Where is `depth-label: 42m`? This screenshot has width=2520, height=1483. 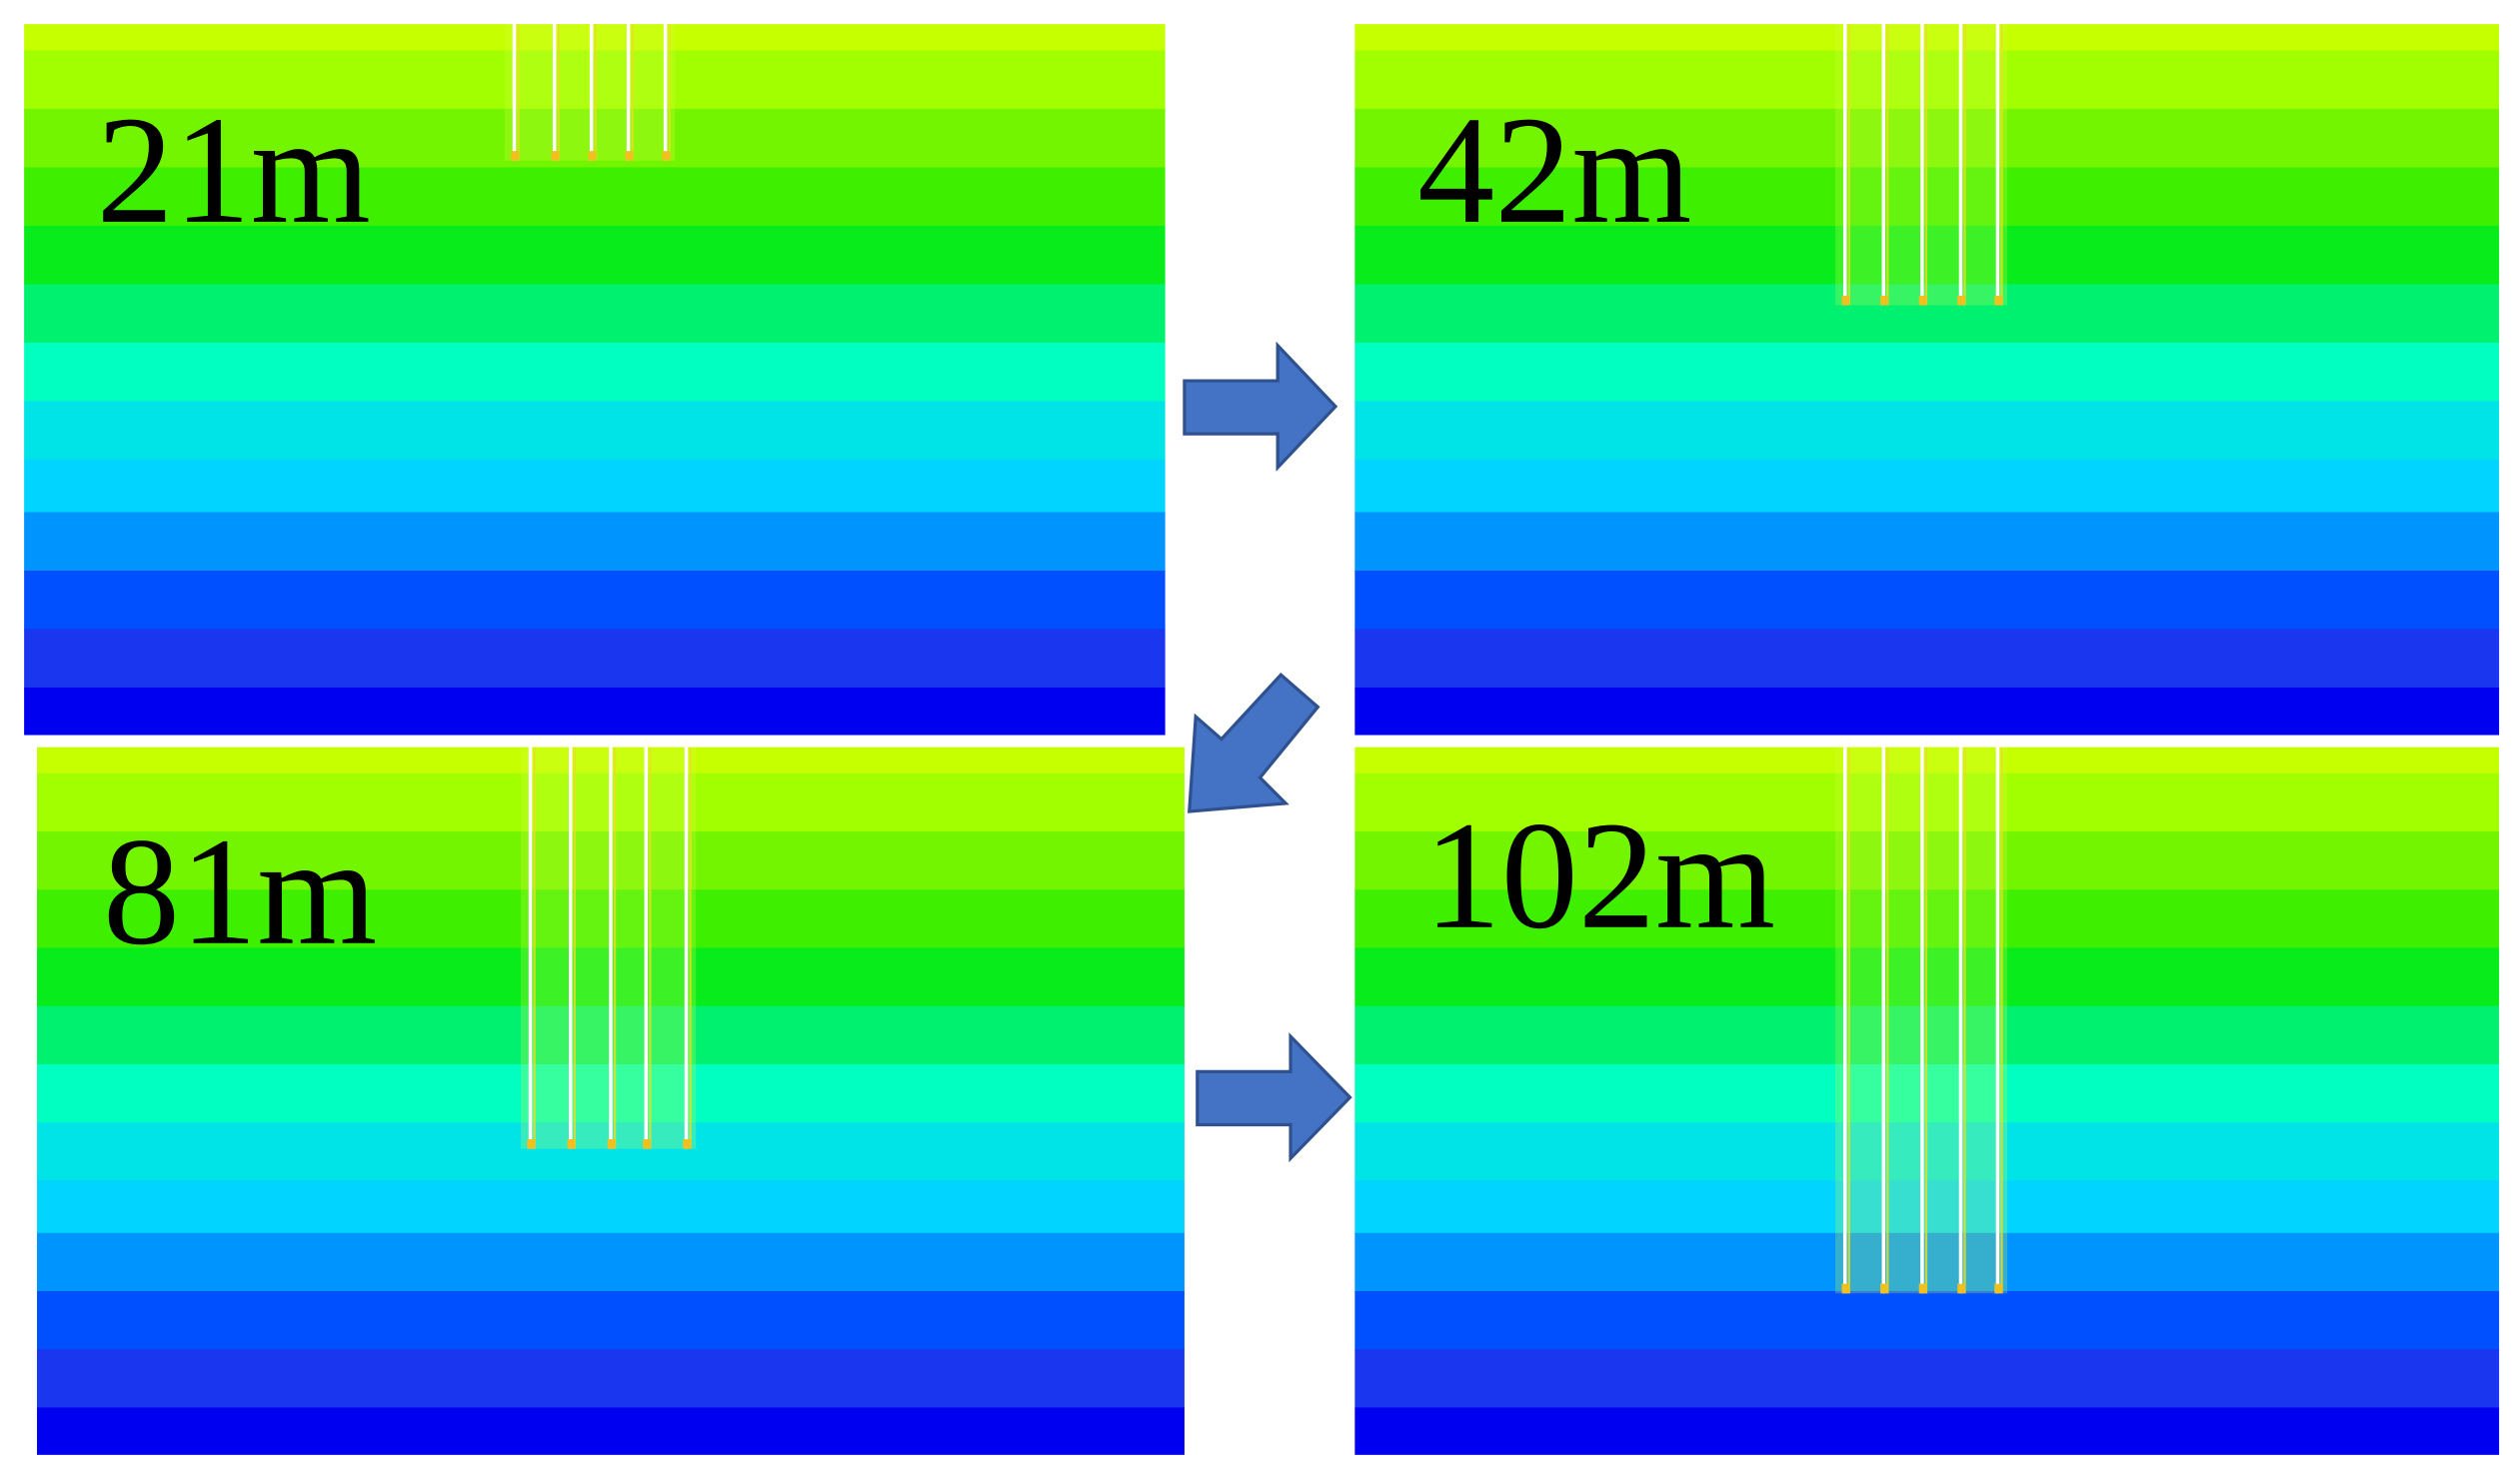
depth-label: 42m is located at coordinates (1554, 171).